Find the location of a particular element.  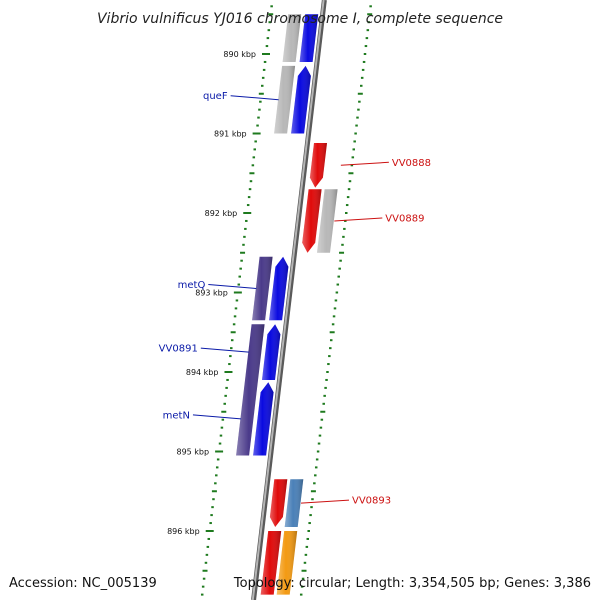

gene-label-vv0889: VV0889 is located at coordinates (404, 218).